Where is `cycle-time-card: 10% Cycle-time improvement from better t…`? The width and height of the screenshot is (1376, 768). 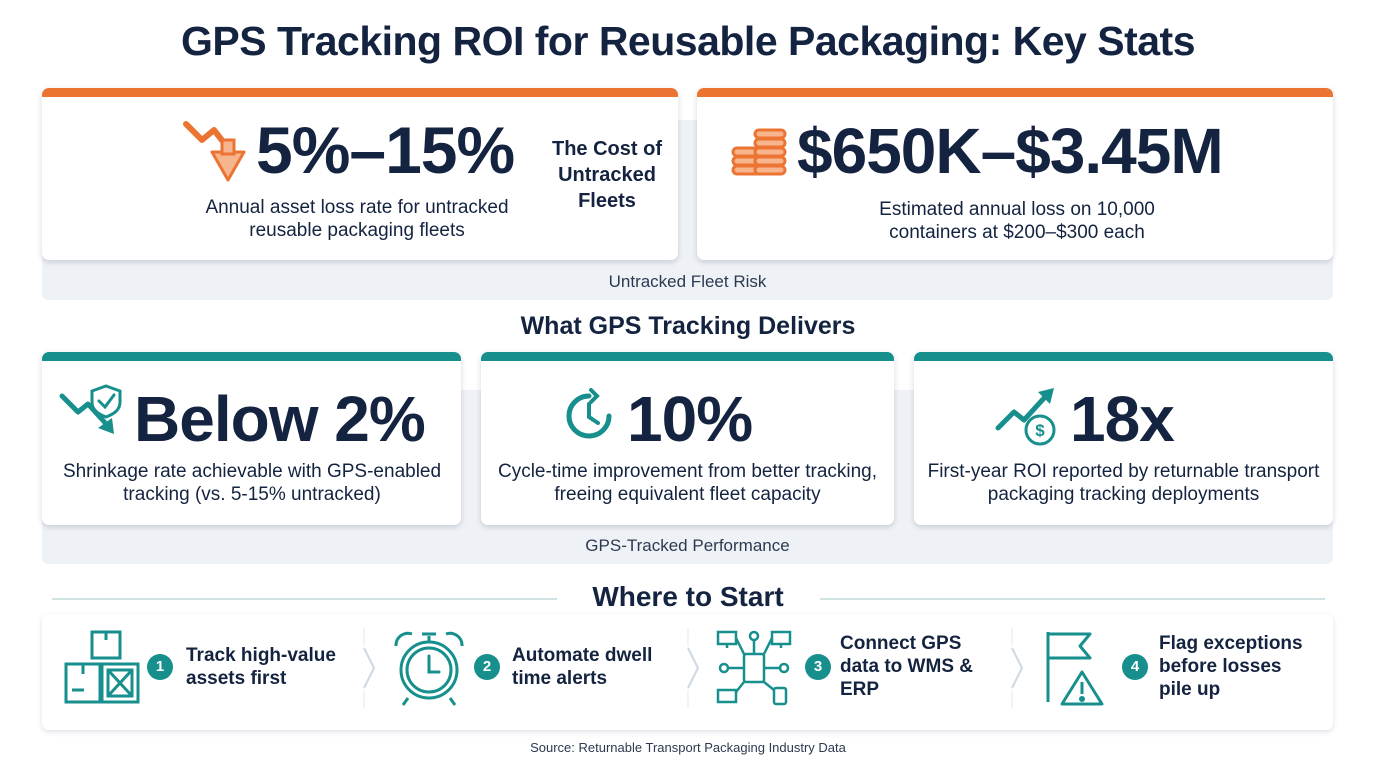 cycle-time-card: 10% Cycle-time improvement from better t… is located at coordinates (687, 438).